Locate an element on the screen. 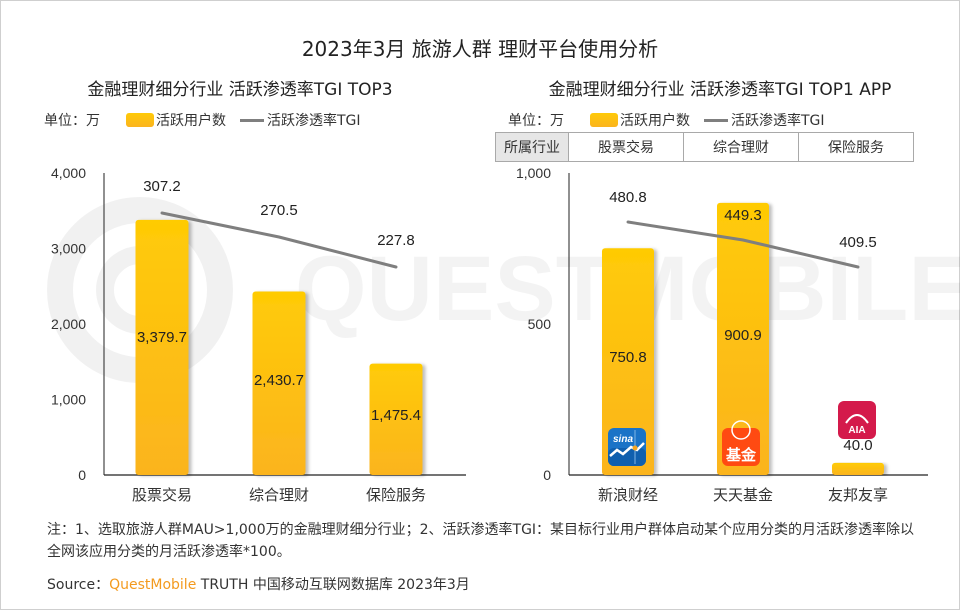 The image size is (960, 610). app-icons: sina 基金 AIA is located at coordinates (742, 433).